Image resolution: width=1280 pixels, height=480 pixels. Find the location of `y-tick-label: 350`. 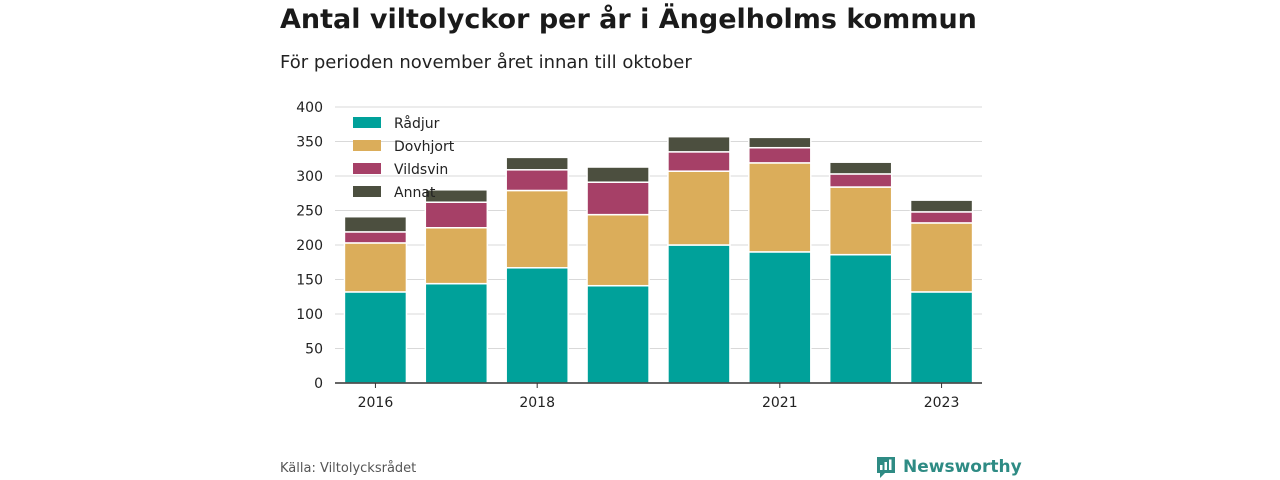

y-tick-label: 350 is located at coordinates (309, 143).